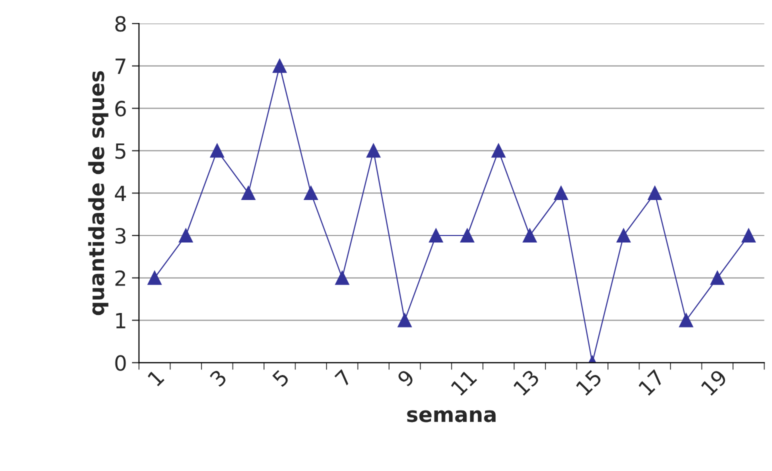 Image resolution: width=772 pixels, height=471 pixels. Describe the element at coordinates (651, 382) in the screenshot. I see `x-tick-label: 17` at that location.